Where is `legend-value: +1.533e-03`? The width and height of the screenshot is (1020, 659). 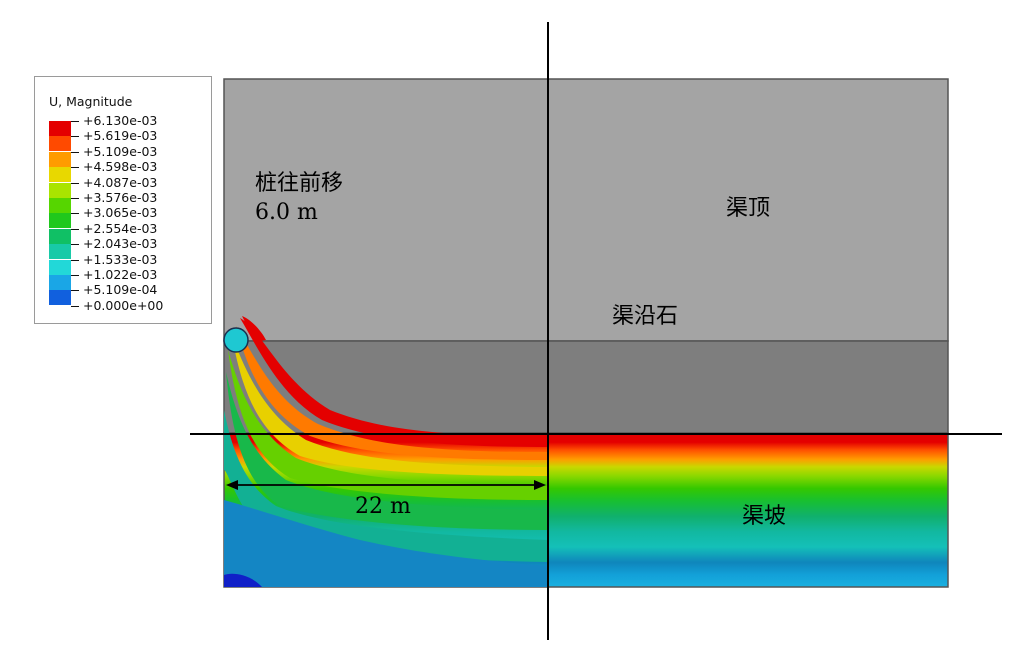
legend-value: +1.533e-03 is located at coordinates (120, 259).